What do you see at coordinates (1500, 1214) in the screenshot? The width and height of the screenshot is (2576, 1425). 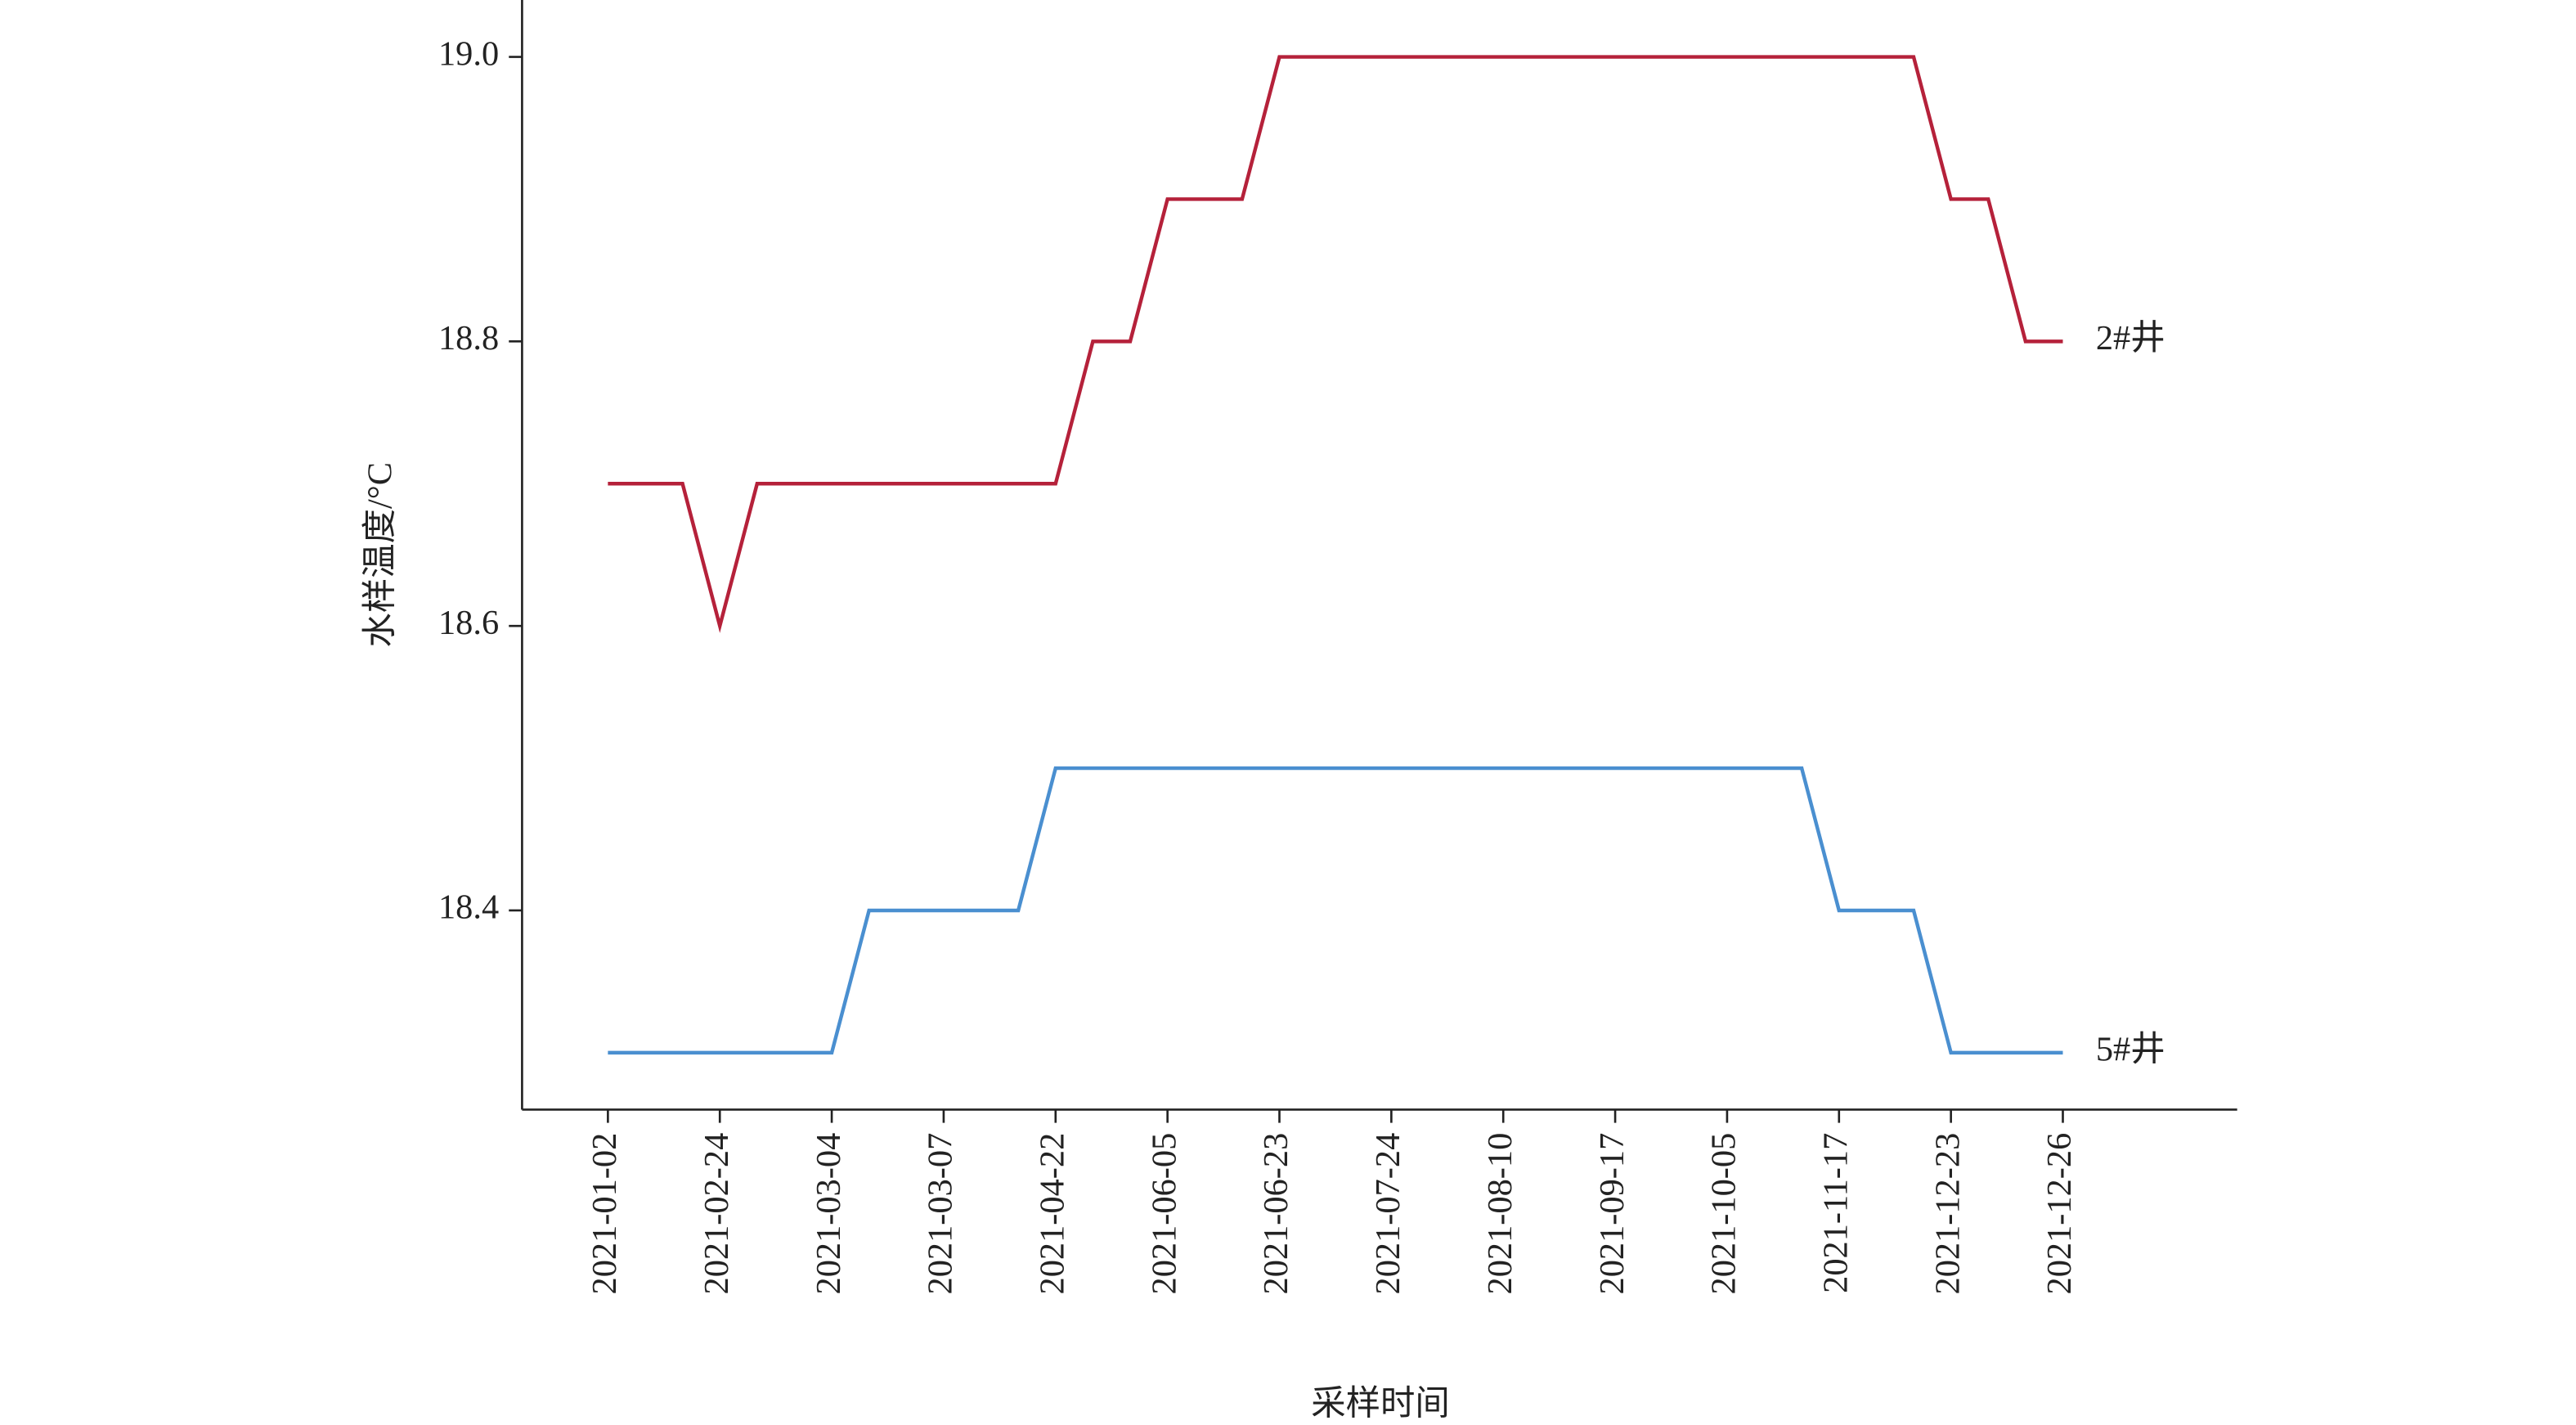 I see `x-tick-label: 2021-08-10` at bounding box center [1500, 1214].